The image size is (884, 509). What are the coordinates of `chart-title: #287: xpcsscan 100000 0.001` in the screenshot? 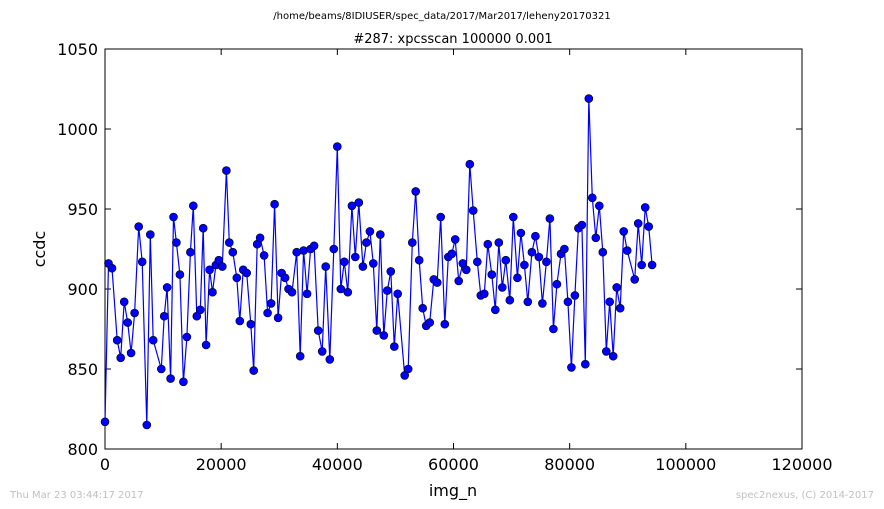 It's located at (452, 39).